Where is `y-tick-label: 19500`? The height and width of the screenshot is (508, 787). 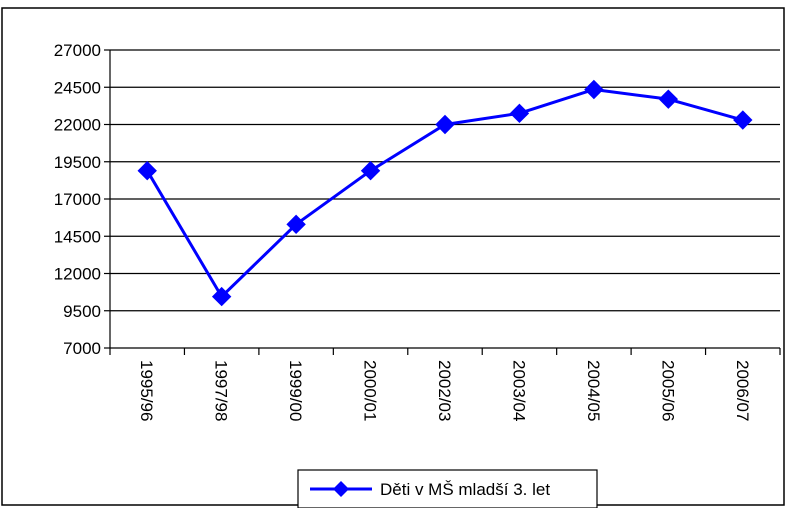
y-tick-label: 19500 is located at coordinates (77, 162).